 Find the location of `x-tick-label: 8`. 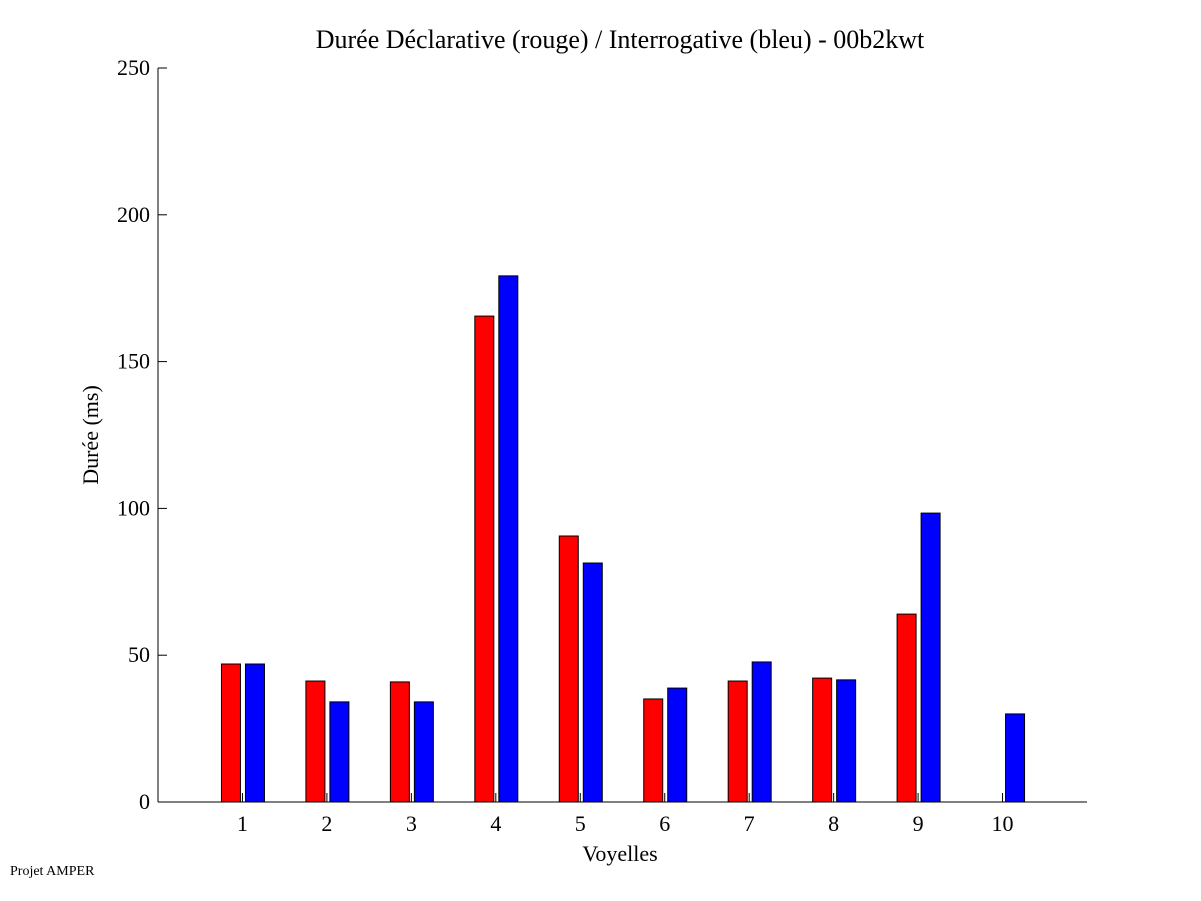

x-tick-label: 8 is located at coordinates (833, 823).